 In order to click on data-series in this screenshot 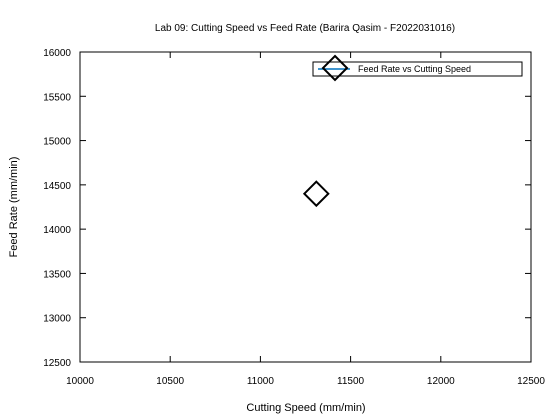, I will do `click(316, 194)`.